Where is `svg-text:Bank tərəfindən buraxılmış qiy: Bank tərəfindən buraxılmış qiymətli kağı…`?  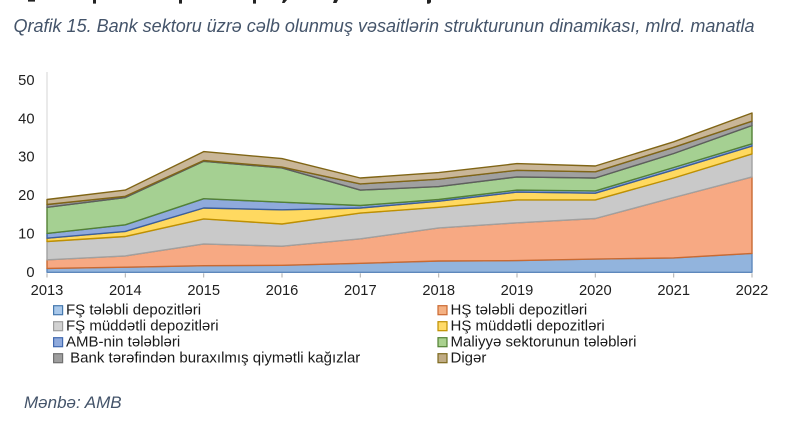 svg-text:Bank tərəfindən buraxılmış qiy: Bank tərəfindən buraxılmış qiymətli kağı… is located at coordinates (213, 358).